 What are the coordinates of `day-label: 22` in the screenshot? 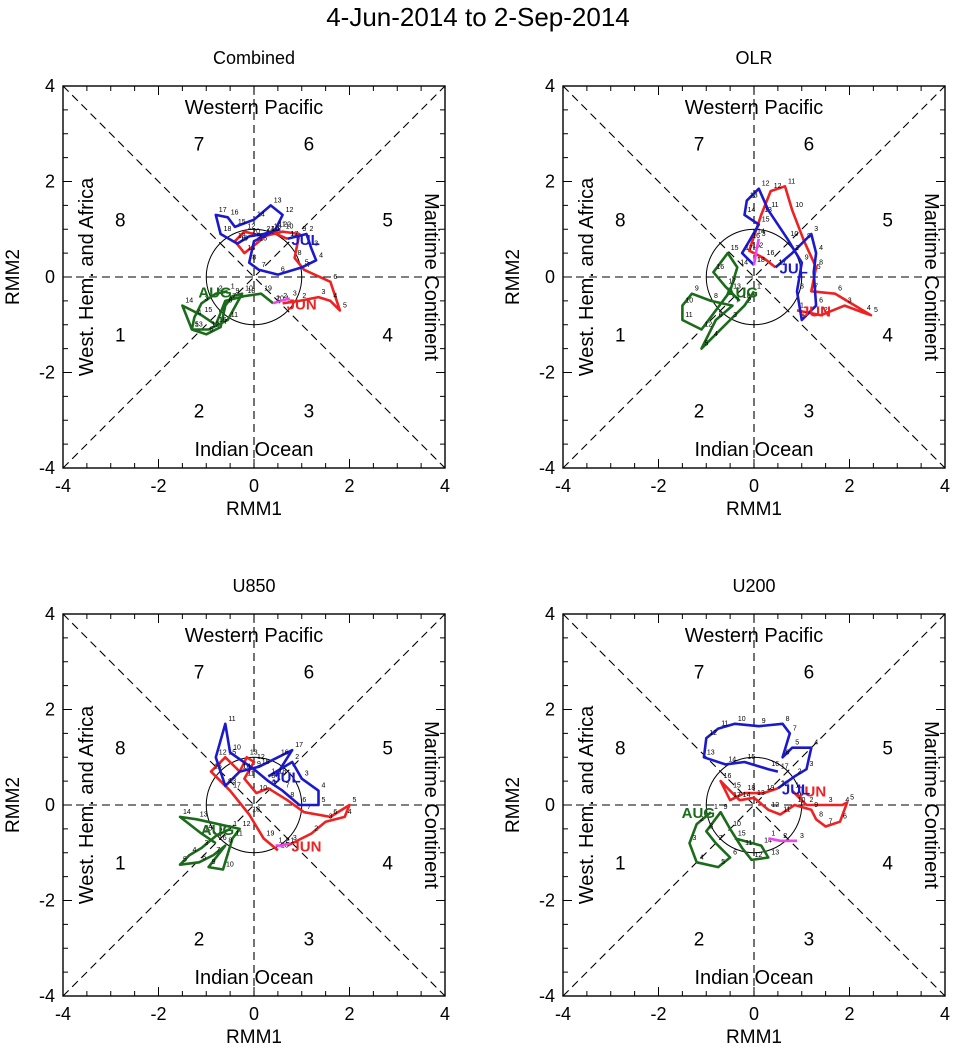 It's located at (287, 224).